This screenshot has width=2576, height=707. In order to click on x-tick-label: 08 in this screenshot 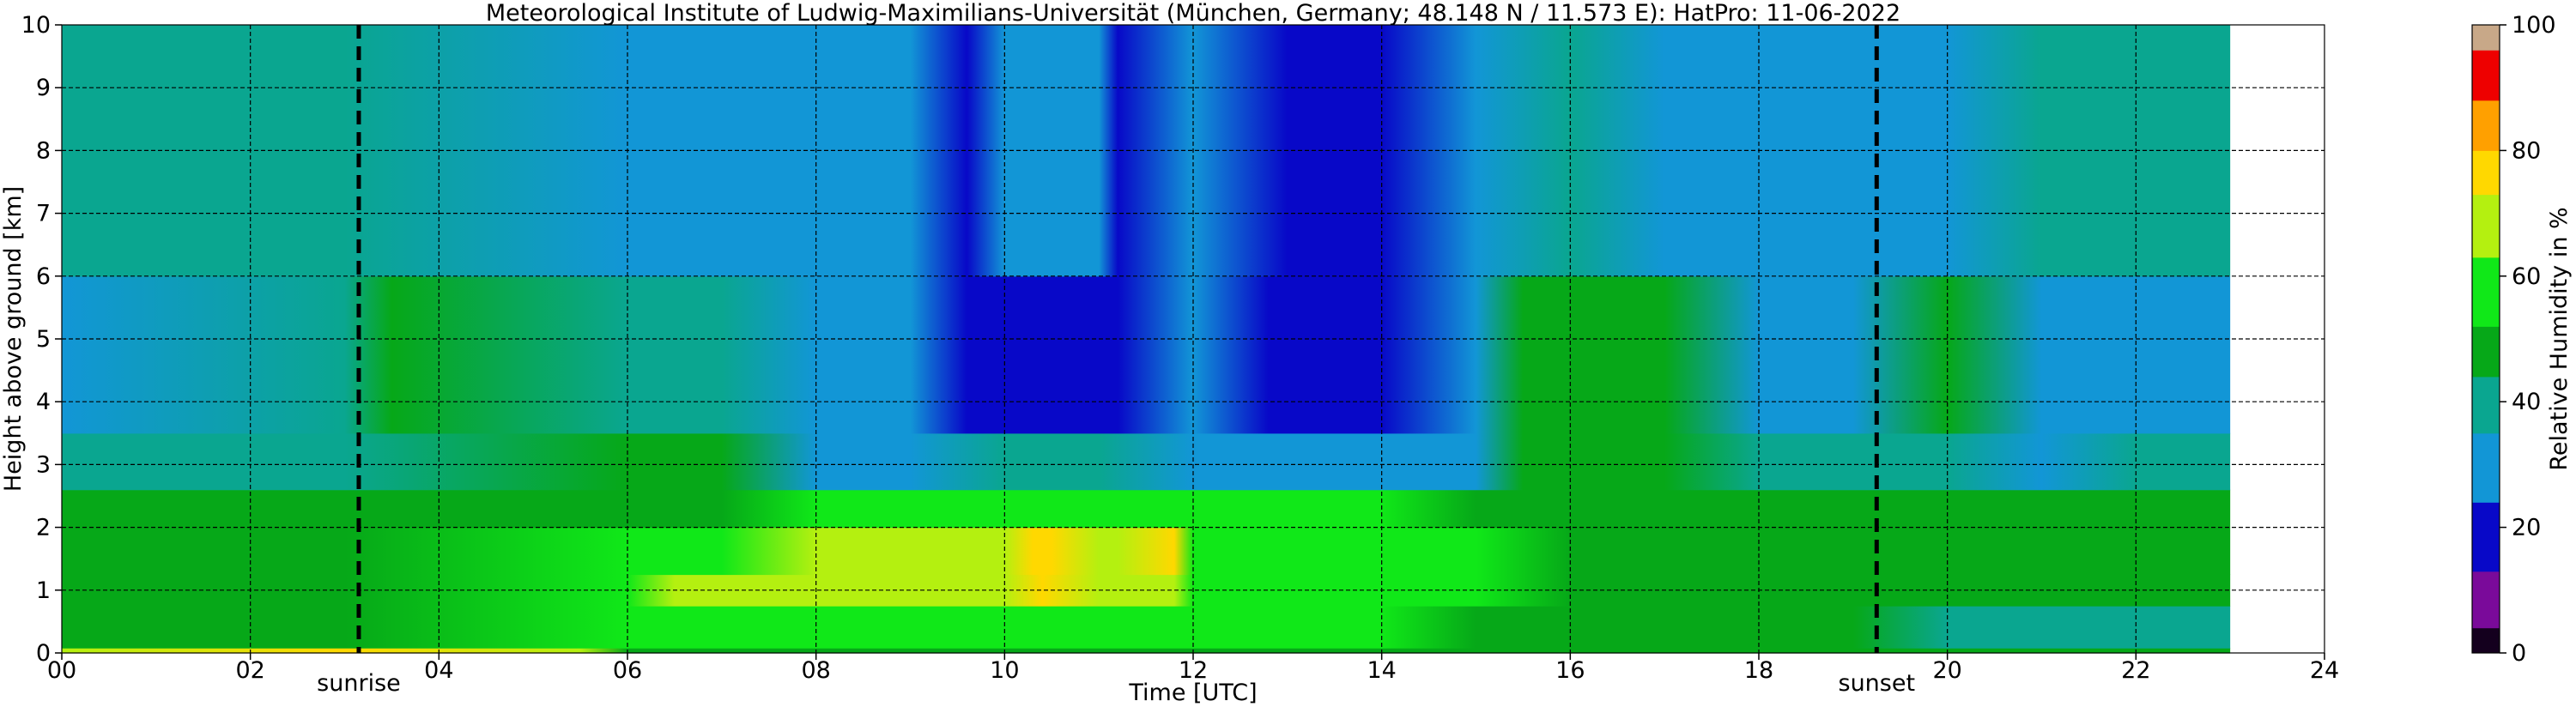, I will do `click(815, 670)`.